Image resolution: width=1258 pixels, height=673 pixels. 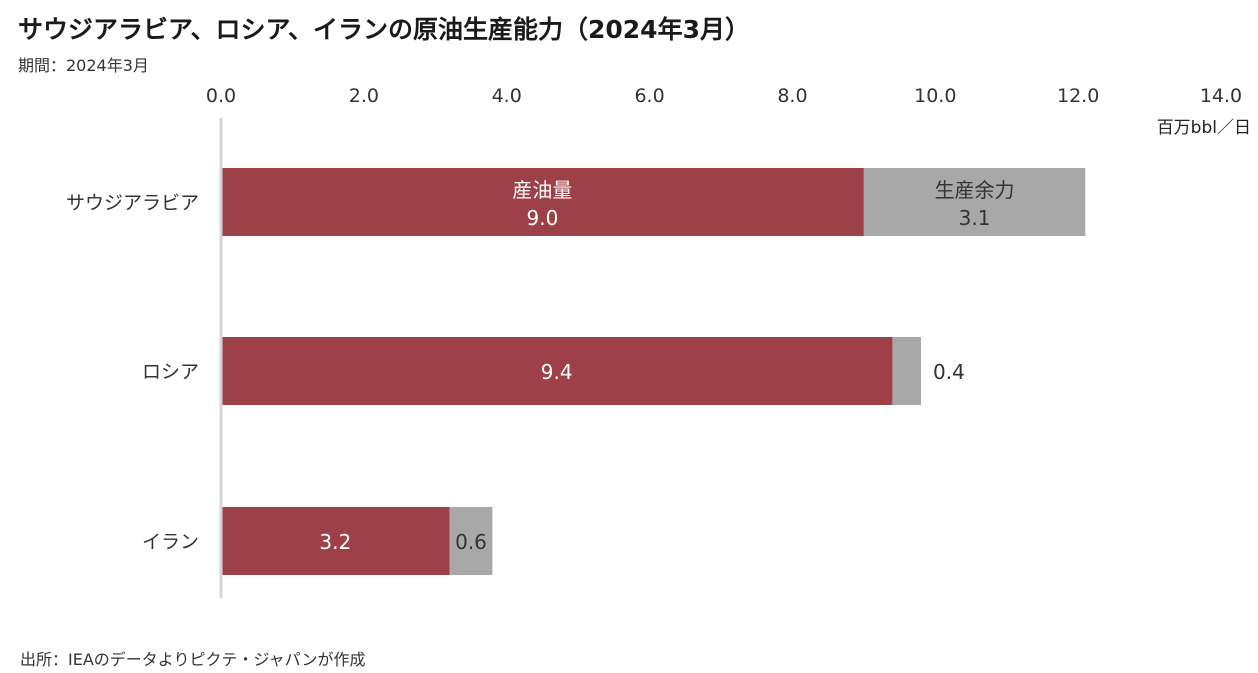 What do you see at coordinates (975, 190) in the screenshot?
I see `series-label-spare-capacity: 生産余力` at bounding box center [975, 190].